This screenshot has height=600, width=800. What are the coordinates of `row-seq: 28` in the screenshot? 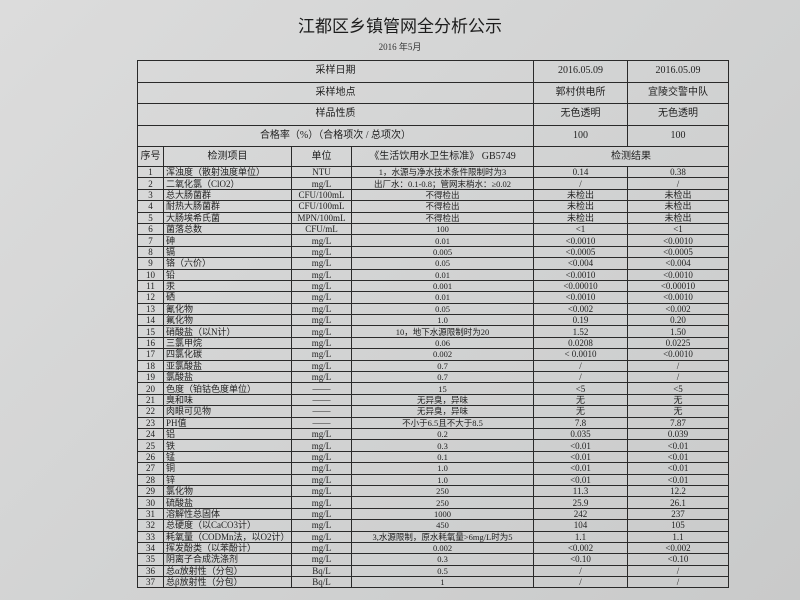 It's located at (150, 479).